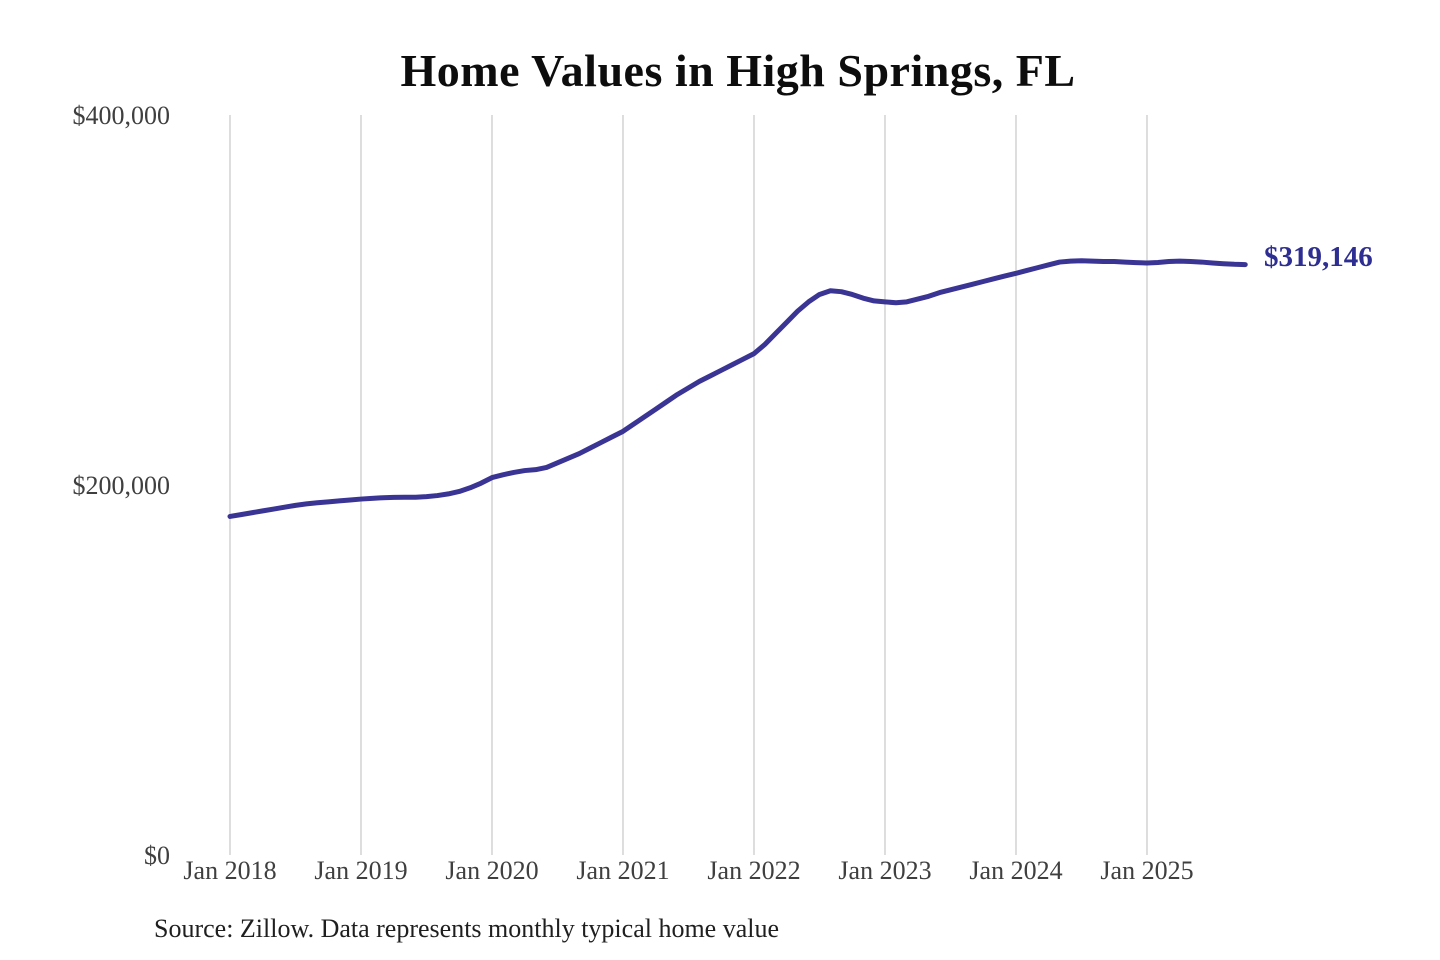  I want to click on y-axis-tick-0: $0, so click(157, 855).